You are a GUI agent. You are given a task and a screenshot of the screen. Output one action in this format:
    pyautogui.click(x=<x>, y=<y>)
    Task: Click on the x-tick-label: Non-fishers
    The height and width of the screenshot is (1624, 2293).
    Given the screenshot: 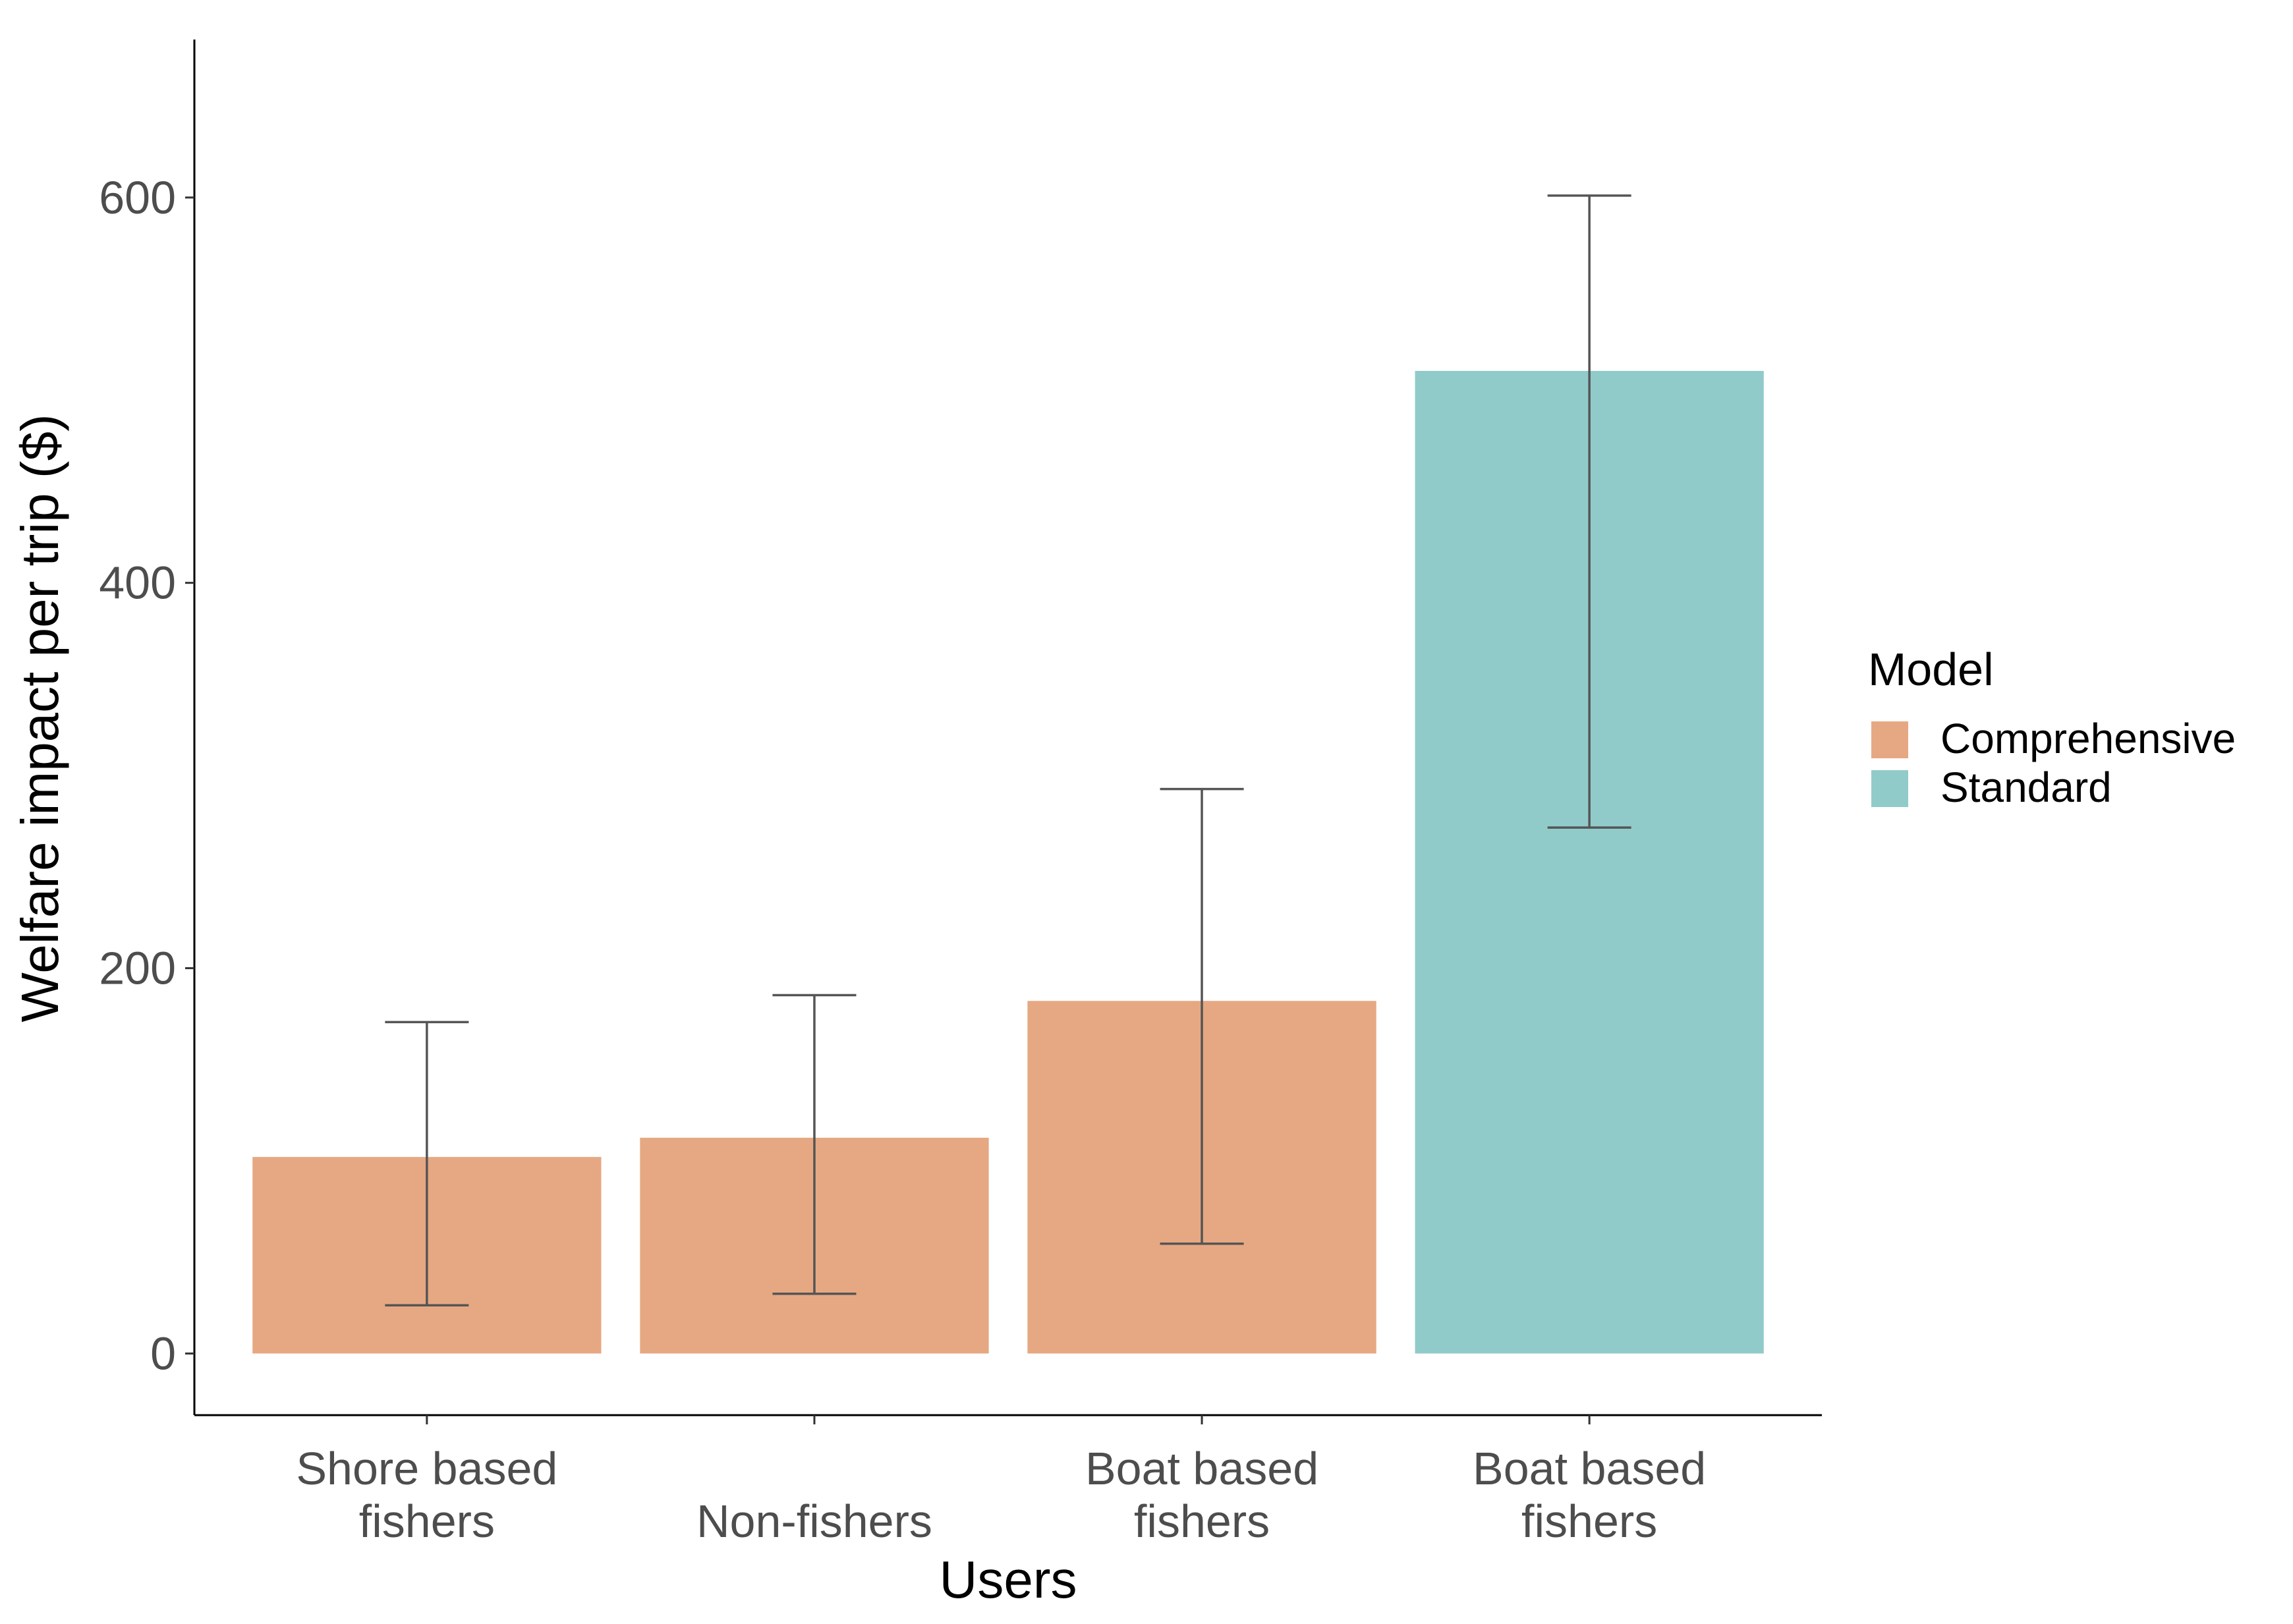 What is the action you would take?
    pyautogui.click(x=814, y=1521)
    